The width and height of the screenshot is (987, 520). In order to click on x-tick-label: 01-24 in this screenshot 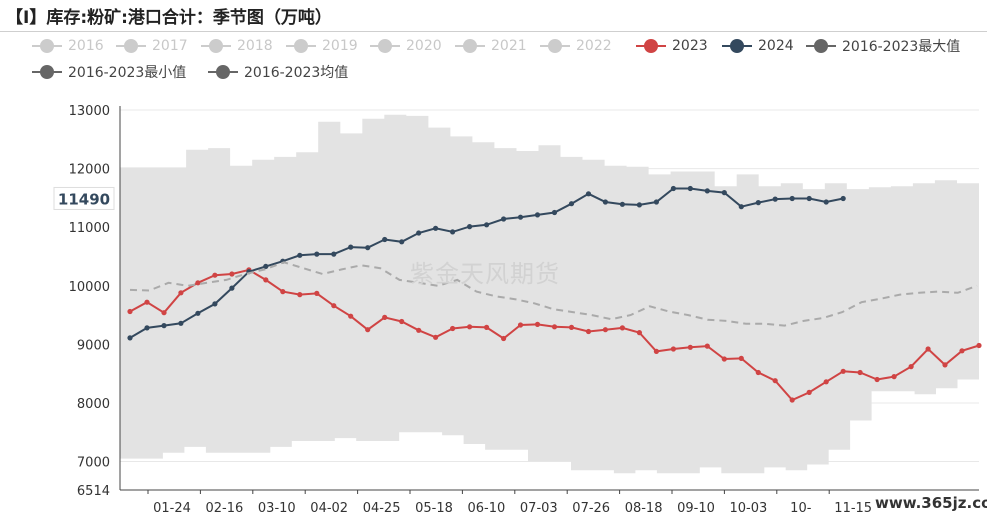, I will do `click(172, 508)`.